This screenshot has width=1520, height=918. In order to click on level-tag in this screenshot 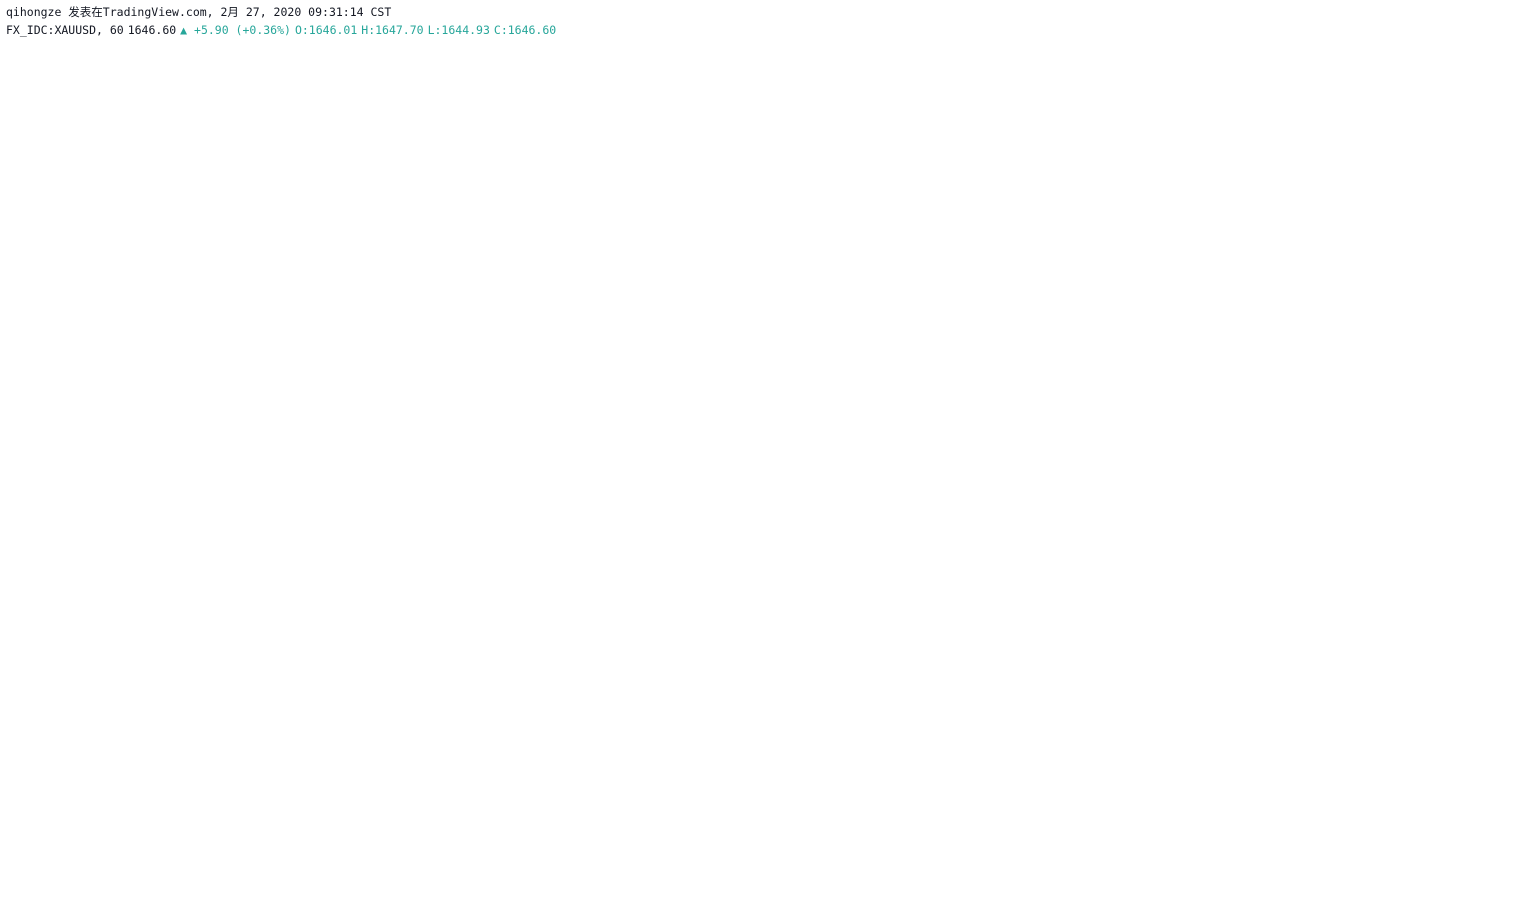, I will do `click(1484, 706)`.